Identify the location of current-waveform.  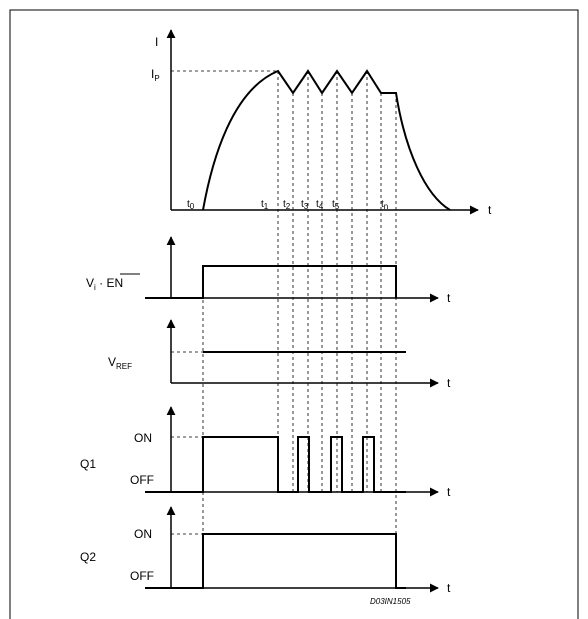
(326, 140).